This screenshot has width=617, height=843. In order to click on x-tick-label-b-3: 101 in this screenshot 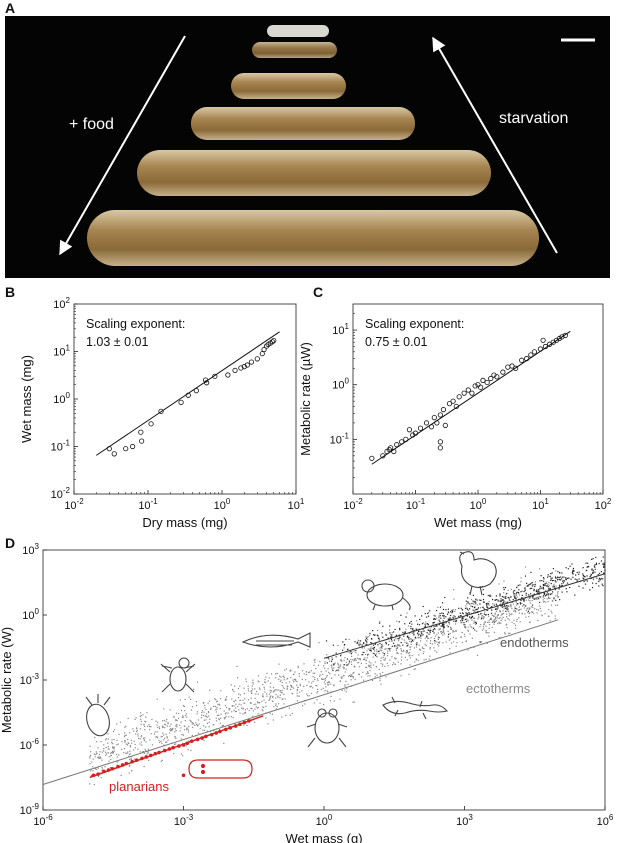, I will do `click(296, 504)`.